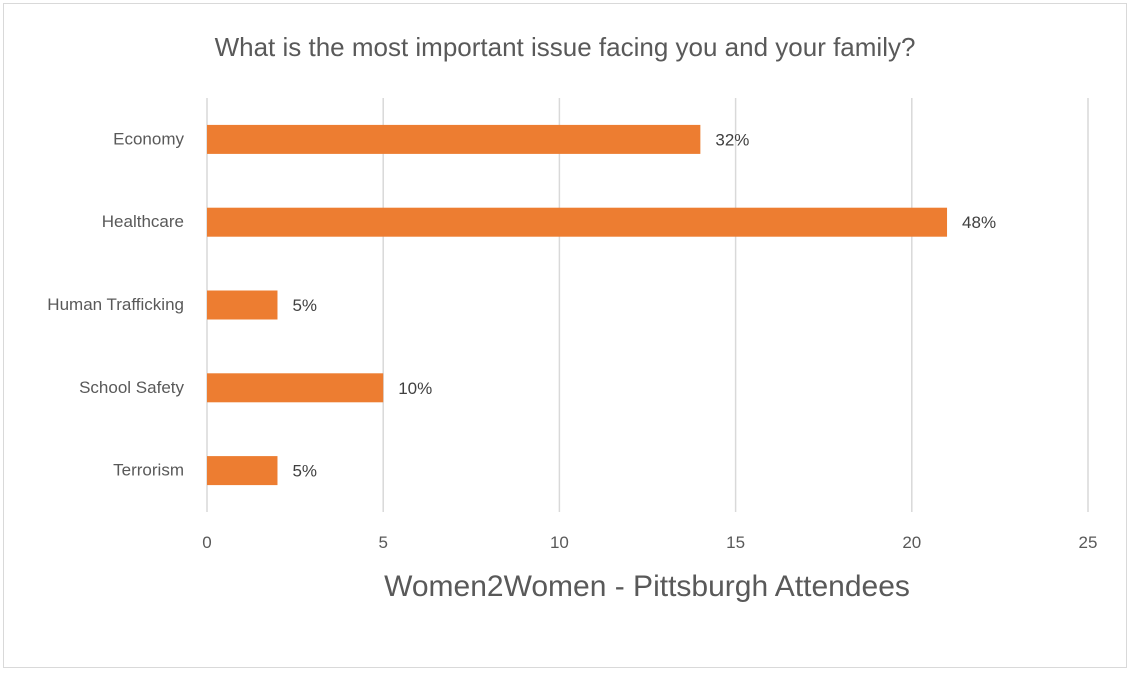 Image resolution: width=1130 pixels, height=673 pixels. I want to click on category-label: Terrorism, so click(148, 470).